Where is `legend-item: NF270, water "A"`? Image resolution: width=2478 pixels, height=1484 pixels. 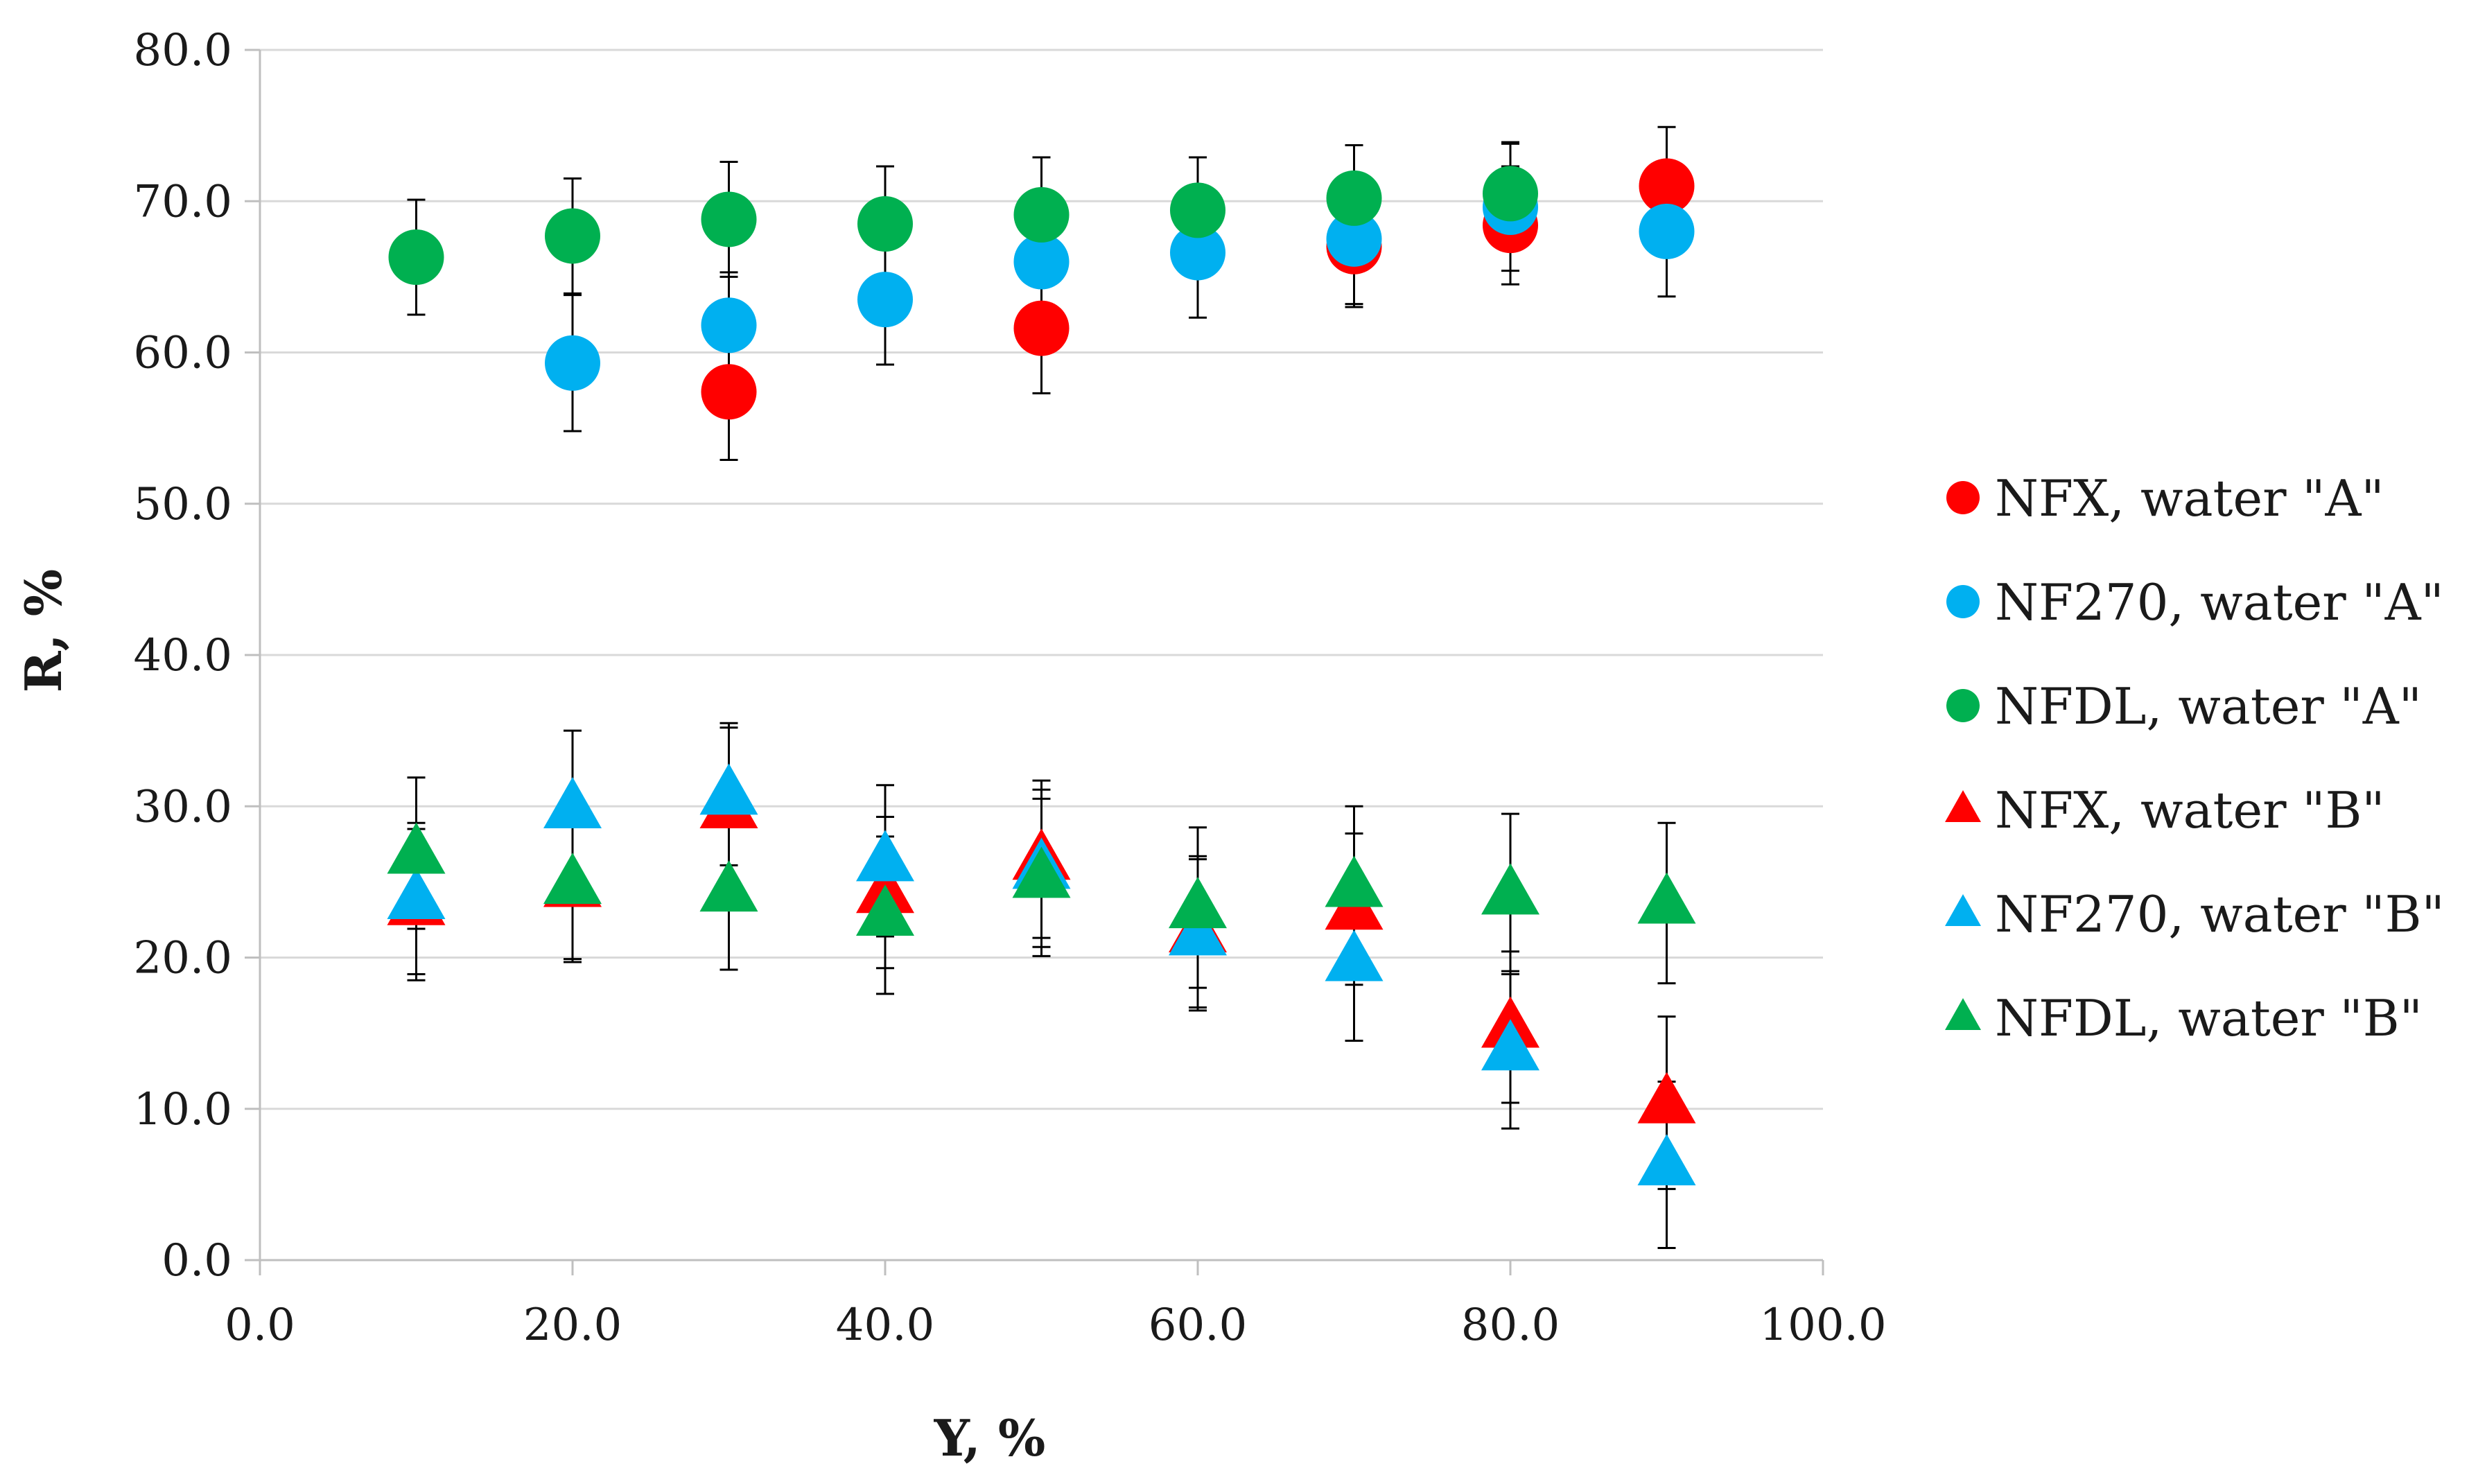
legend-item: NF270, water "A" is located at coordinates (2195, 602).